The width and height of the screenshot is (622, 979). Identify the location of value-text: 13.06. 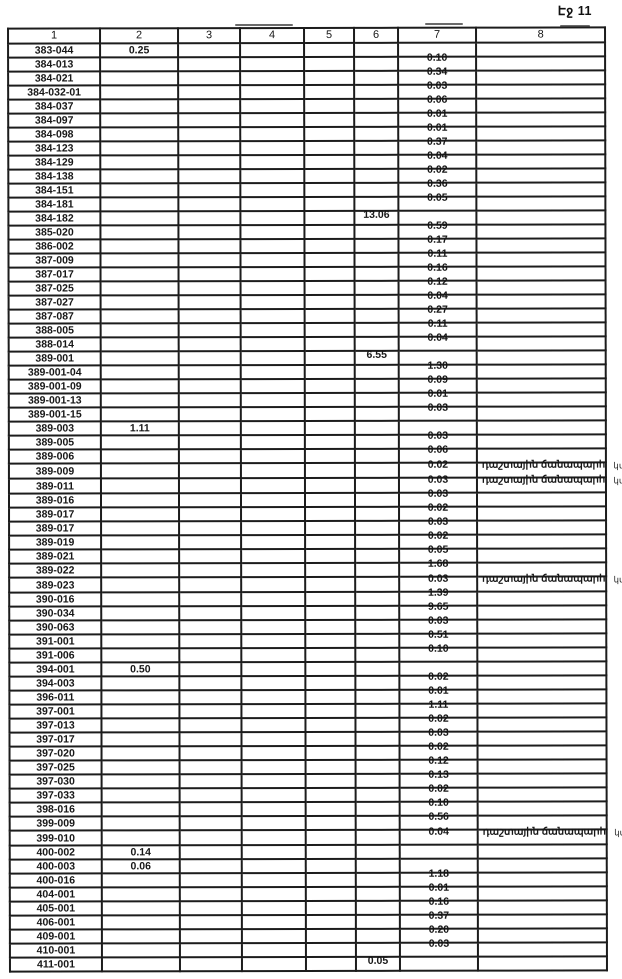
(376, 214).